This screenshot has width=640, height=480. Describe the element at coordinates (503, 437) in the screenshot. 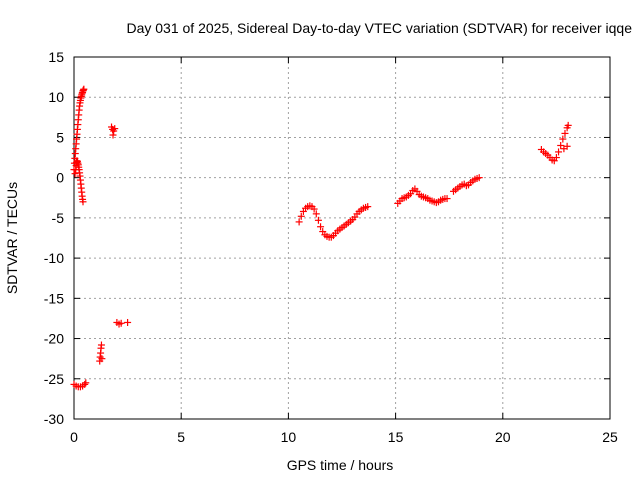

I see `x-tick-label: 20` at that location.